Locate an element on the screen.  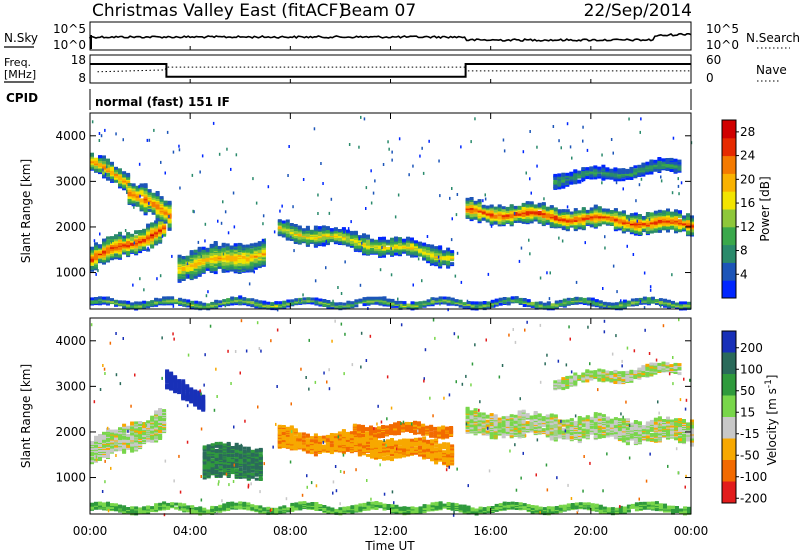
beam-label: Beam 07 is located at coordinates (378, 11).